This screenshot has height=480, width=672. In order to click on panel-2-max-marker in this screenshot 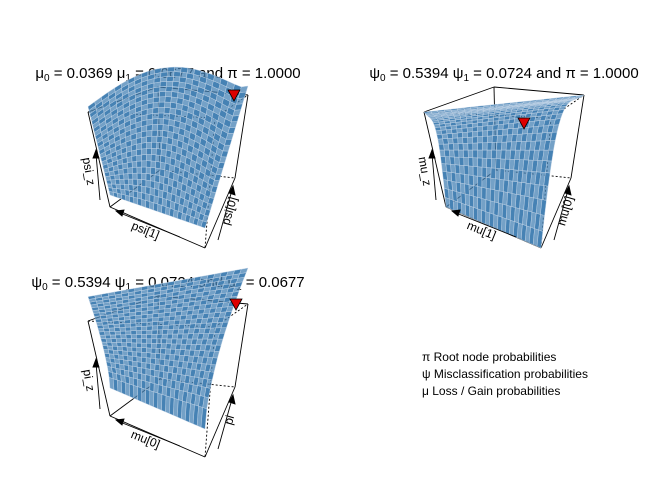, I will do `click(524, 123)`.